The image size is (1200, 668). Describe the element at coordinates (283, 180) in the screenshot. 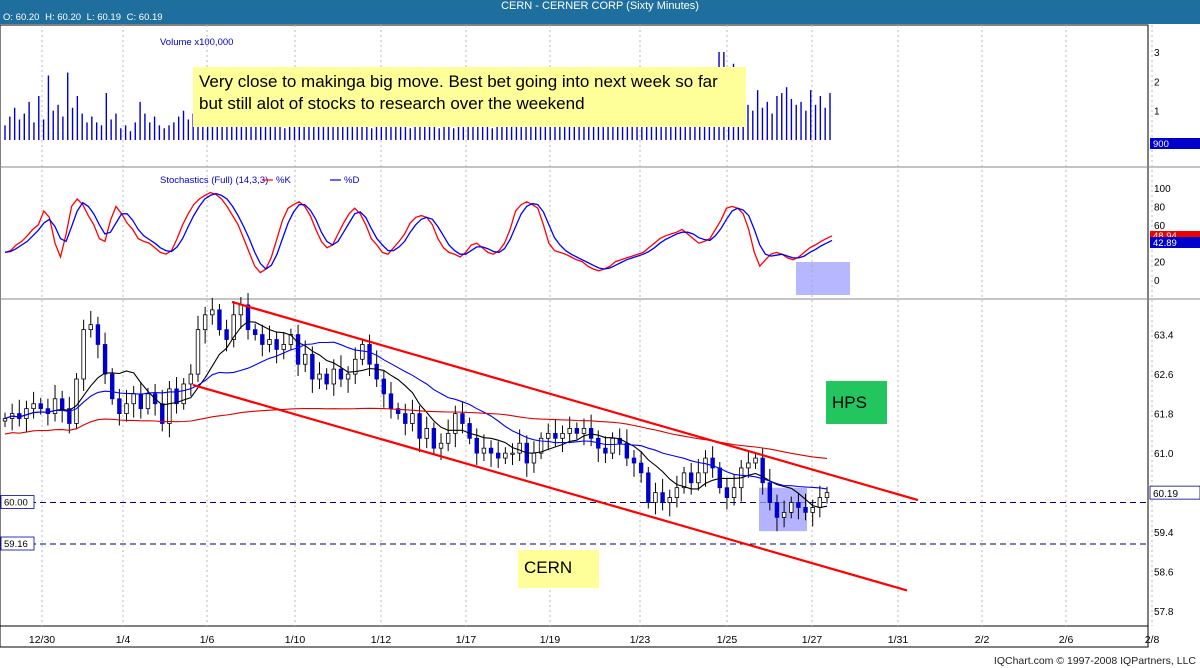

I see `k-legend-label: %K` at that location.